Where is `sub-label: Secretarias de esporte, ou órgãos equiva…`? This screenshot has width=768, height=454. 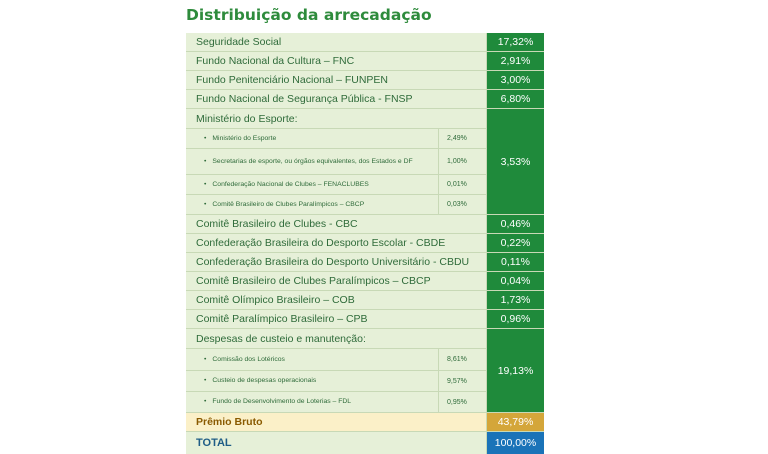
sub-label: Secretarias de esporte, ou órgãos equiva… is located at coordinates (312, 161).